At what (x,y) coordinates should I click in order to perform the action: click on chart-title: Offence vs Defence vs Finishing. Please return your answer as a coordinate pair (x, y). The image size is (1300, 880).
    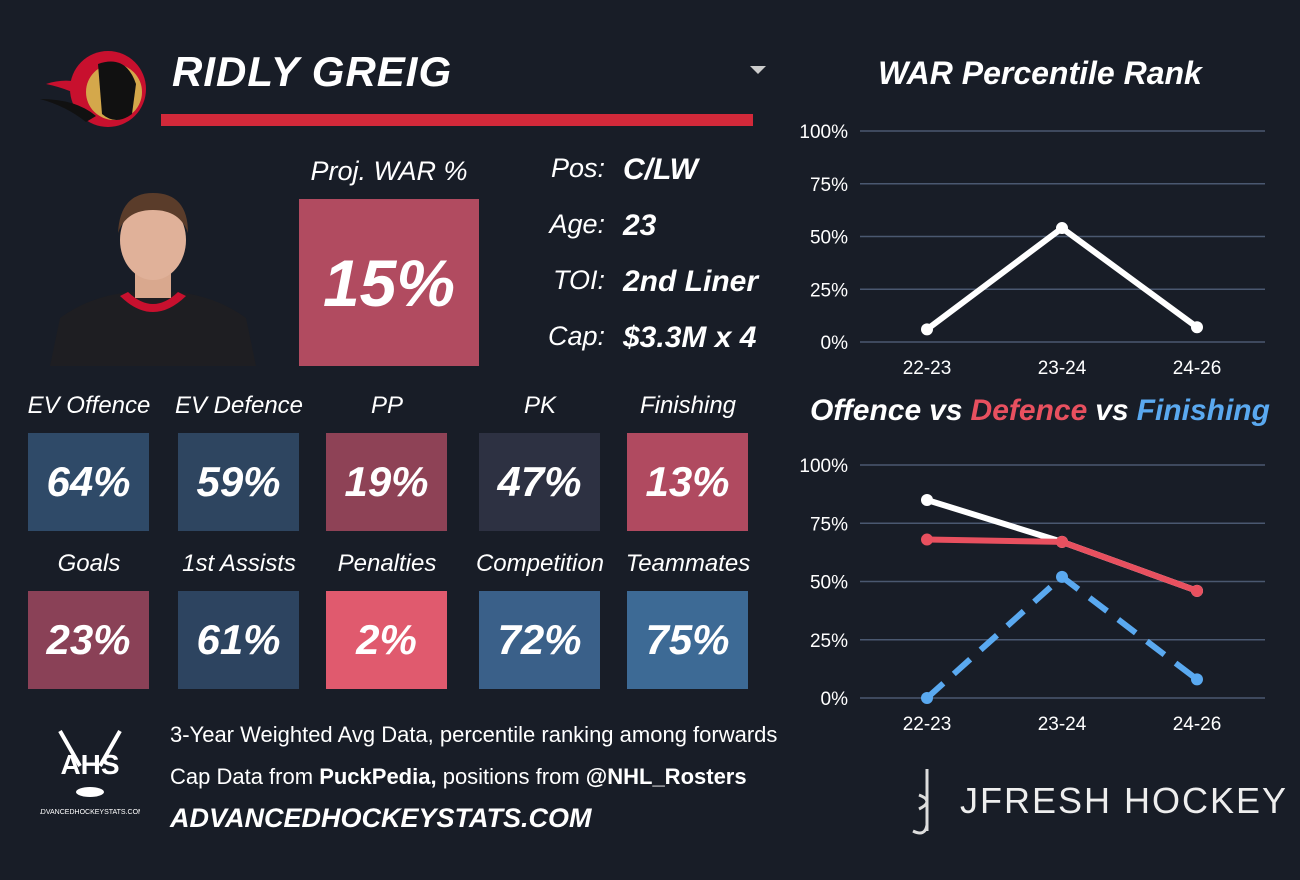
    Looking at the image, I should click on (1040, 410).